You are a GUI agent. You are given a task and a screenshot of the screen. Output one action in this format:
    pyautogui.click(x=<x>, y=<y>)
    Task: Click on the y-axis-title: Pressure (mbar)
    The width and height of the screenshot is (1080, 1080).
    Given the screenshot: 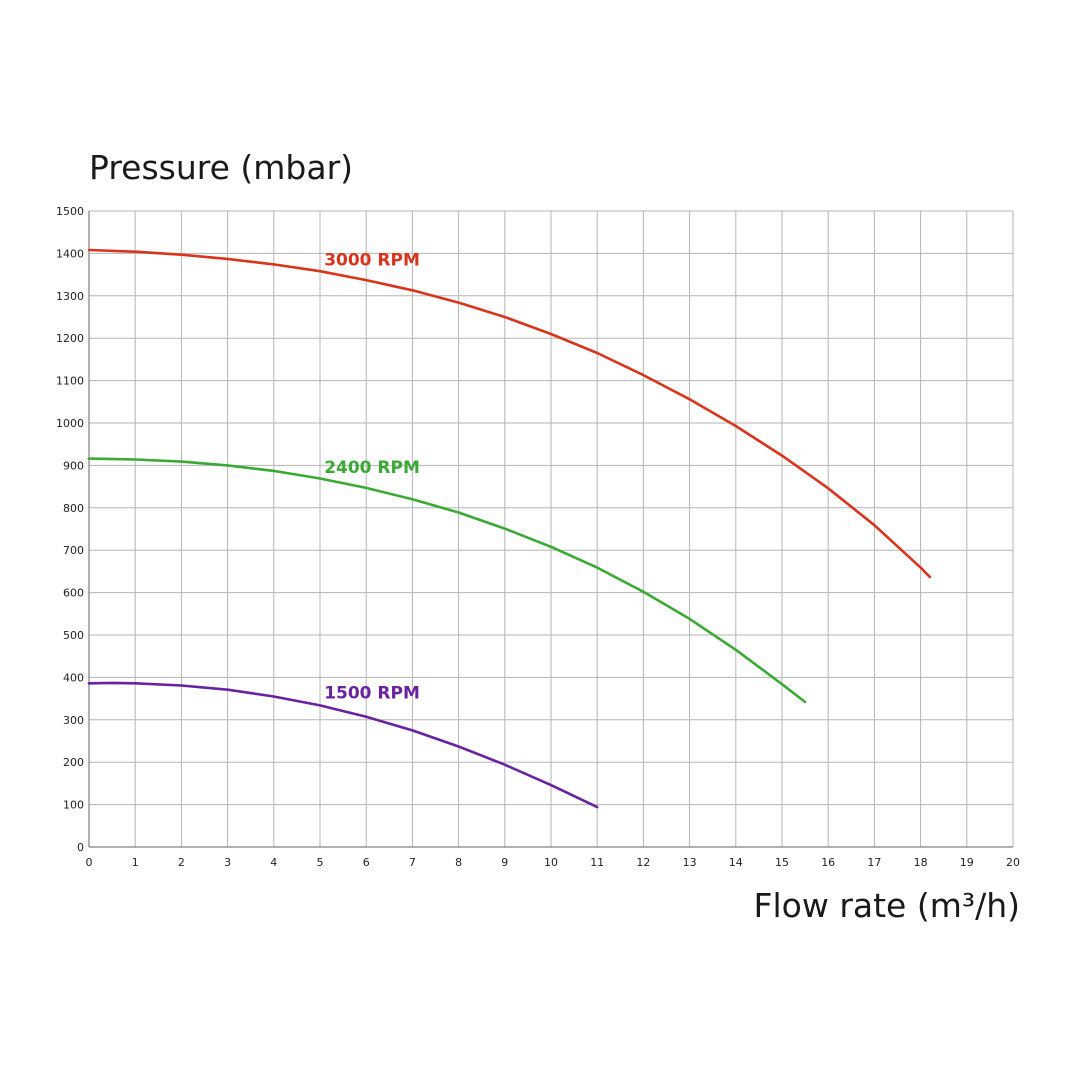 What is the action you would take?
    pyautogui.click(x=221, y=167)
    